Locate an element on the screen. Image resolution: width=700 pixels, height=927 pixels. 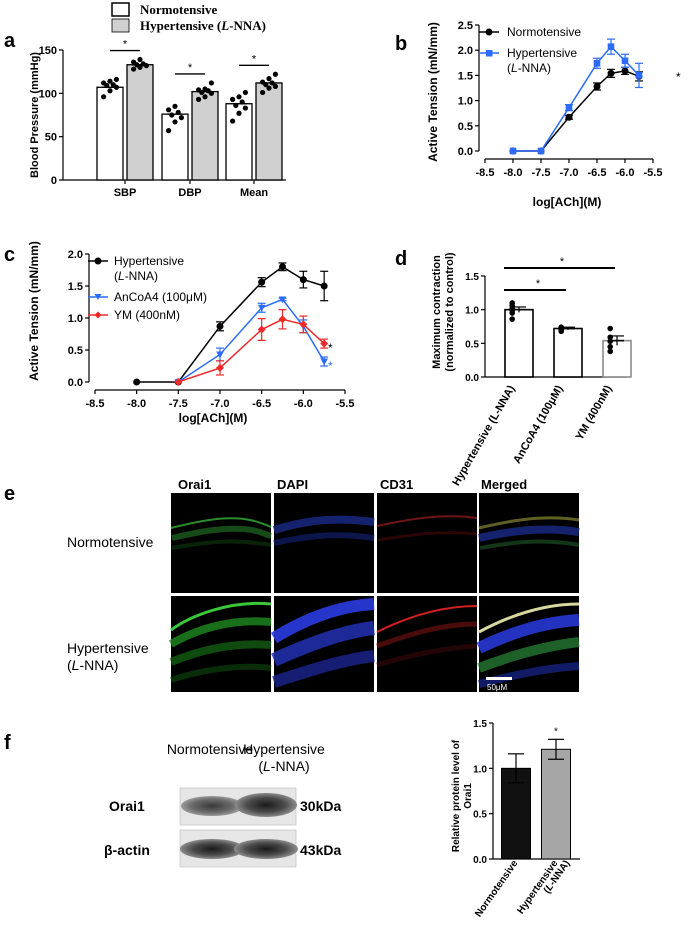
row-label-lnna: (L-NNA) is located at coordinates (92, 665).